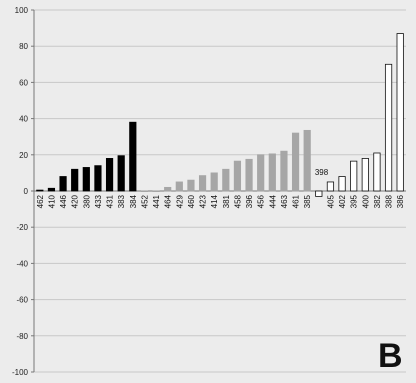  I want to click on x-tick-label: 383, so click(121, 201).